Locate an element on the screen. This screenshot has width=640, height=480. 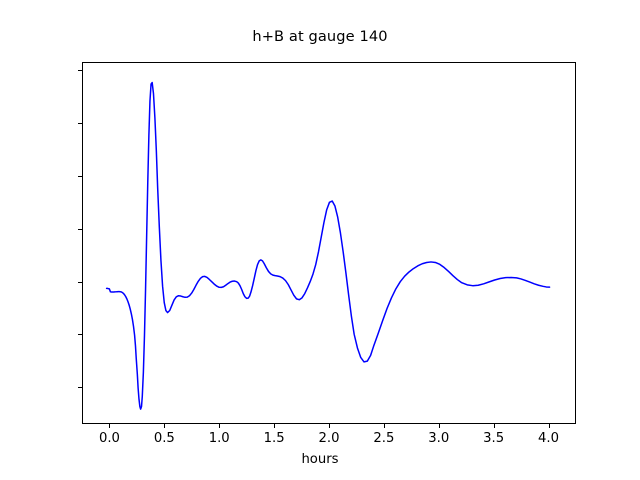
x-tick-label: 0.5 is located at coordinates (164, 438).